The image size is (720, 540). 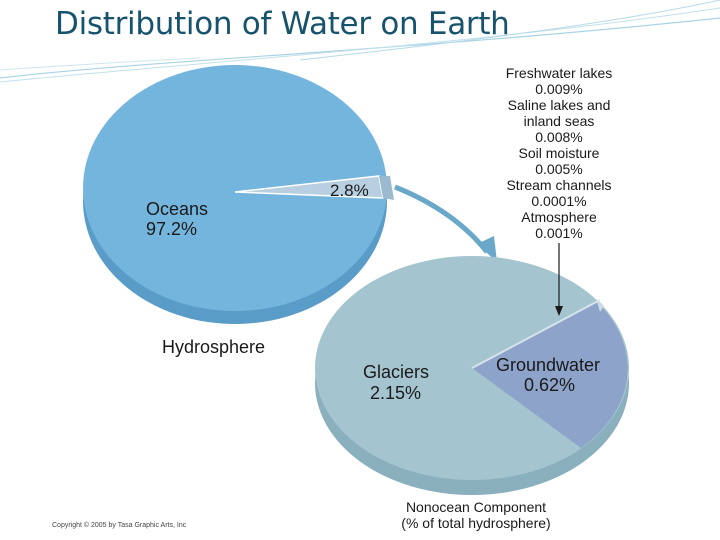 What do you see at coordinates (213, 347) in the screenshot?
I see `hydrosphere-pie-title: Hydrosphere` at bounding box center [213, 347].